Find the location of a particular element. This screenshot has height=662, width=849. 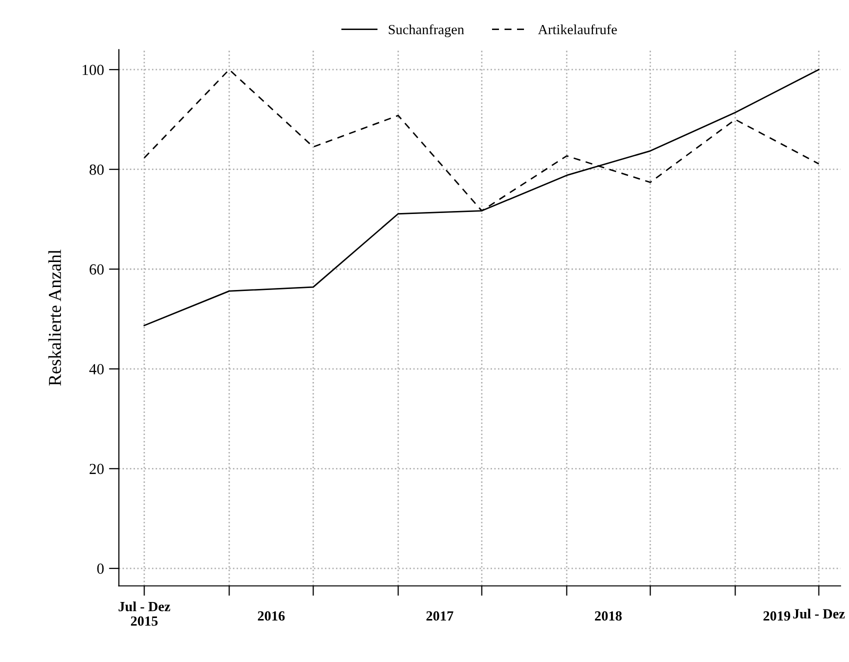

y-tick-label: 20 is located at coordinates (97, 469).